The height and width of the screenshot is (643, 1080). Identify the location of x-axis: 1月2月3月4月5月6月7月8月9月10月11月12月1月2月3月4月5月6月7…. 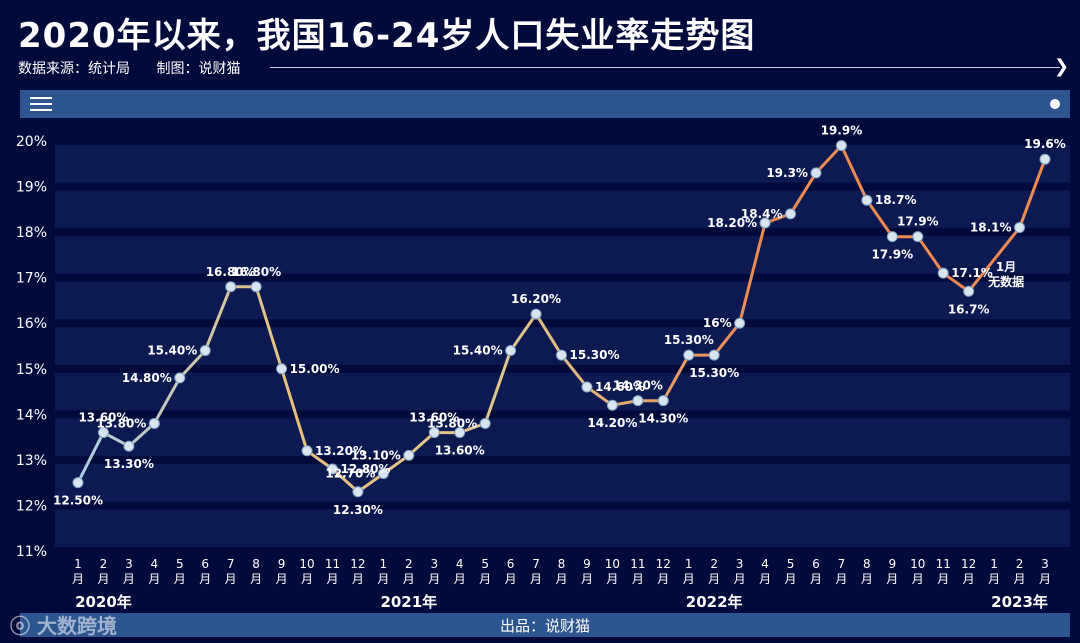
(561, 584).